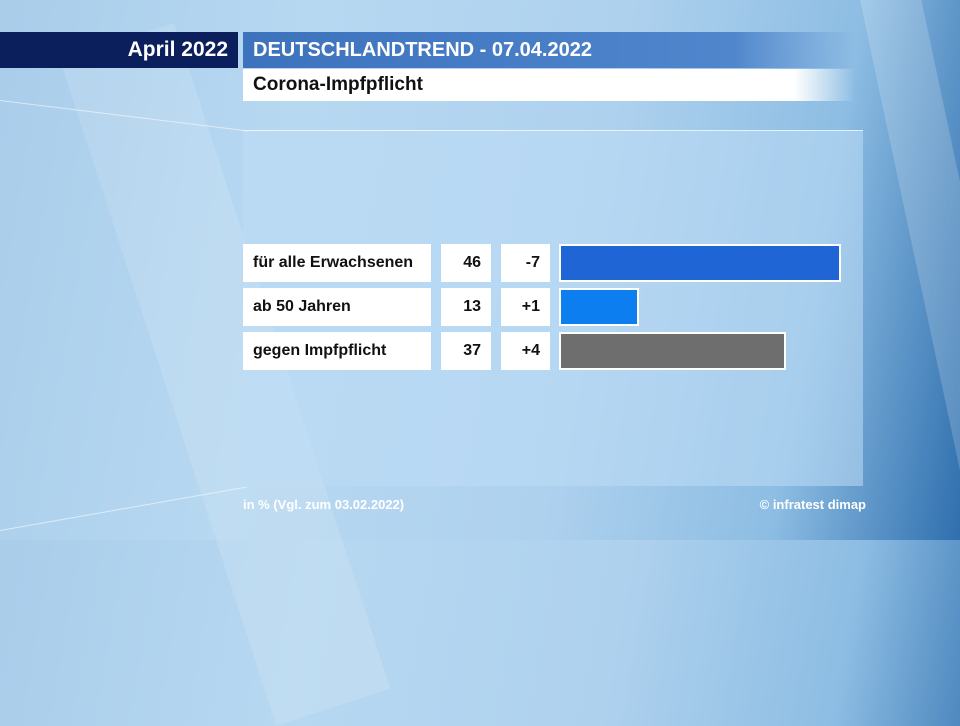 The height and width of the screenshot is (726, 960). Describe the element at coordinates (337, 307) in the screenshot. I see `row-label: ab 50 Jahren` at that location.